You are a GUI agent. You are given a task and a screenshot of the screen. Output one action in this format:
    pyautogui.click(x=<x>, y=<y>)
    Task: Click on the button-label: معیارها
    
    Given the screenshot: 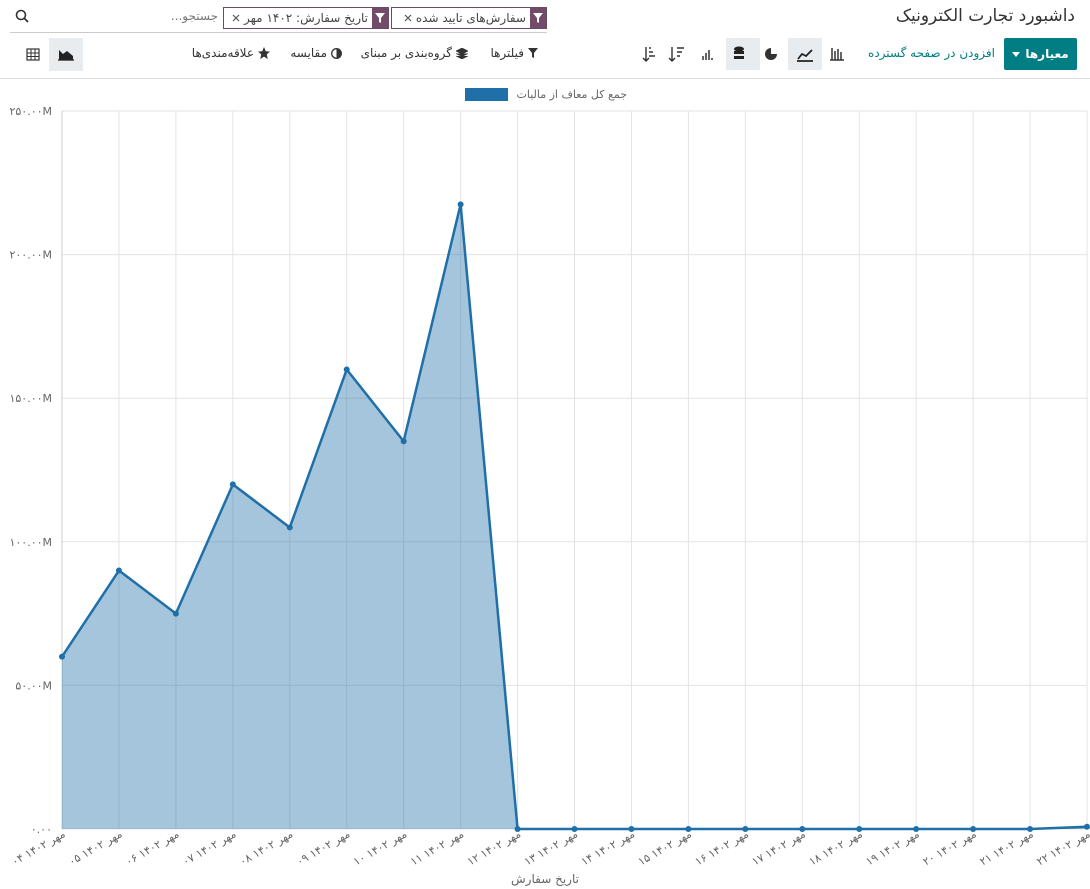 What is the action you would take?
    pyautogui.click(x=1047, y=54)
    